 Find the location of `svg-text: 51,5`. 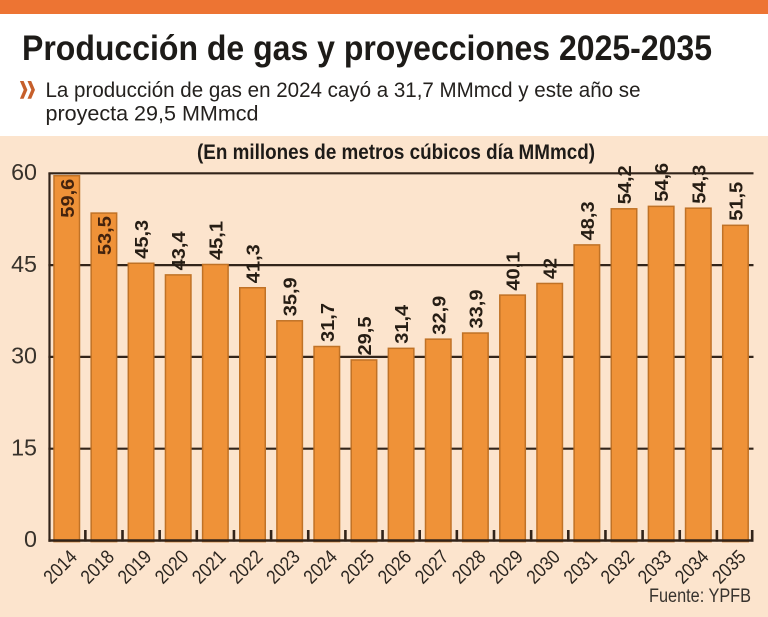

svg-text: 51,5 is located at coordinates (736, 201).